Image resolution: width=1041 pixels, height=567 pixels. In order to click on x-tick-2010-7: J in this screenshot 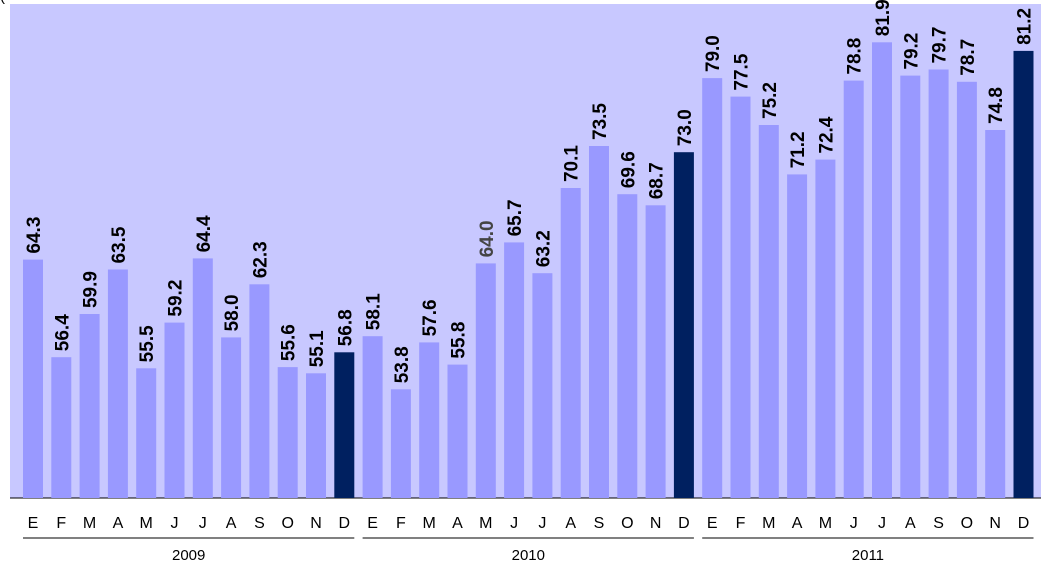, I will do `click(542, 523)`.